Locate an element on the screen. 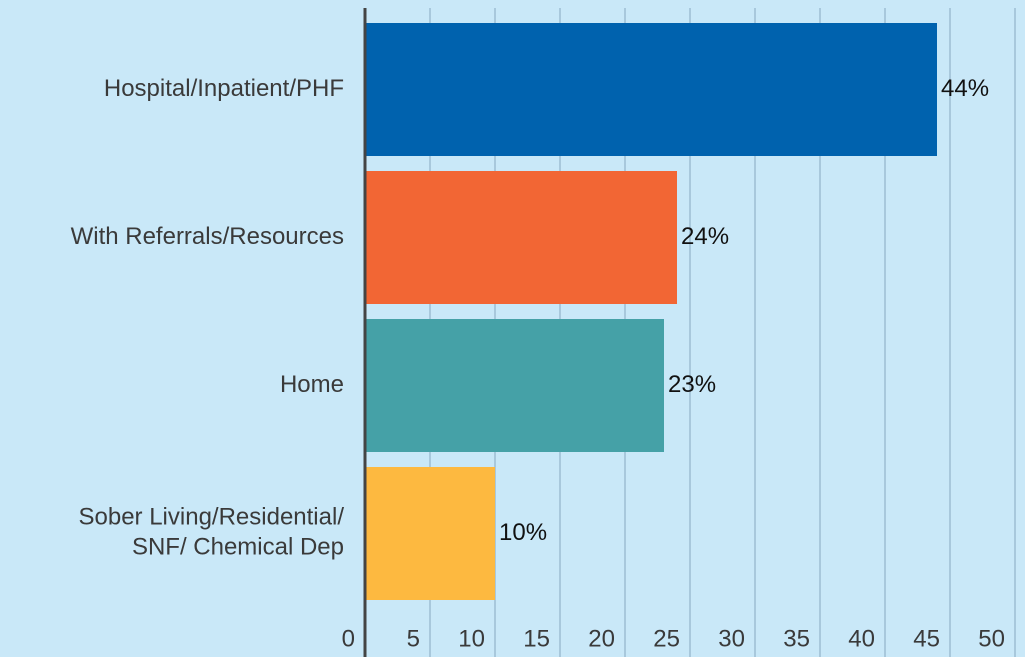 Image resolution: width=1025 pixels, height=657 pixels. x-tick-label: 5 is located at coordinates (413, 638).